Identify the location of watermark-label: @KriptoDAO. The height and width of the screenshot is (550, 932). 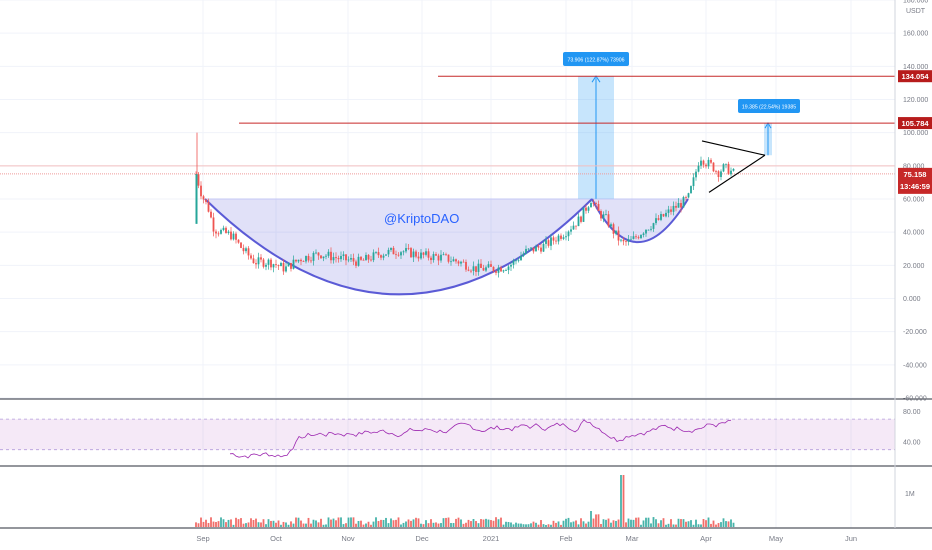
(421, 218).